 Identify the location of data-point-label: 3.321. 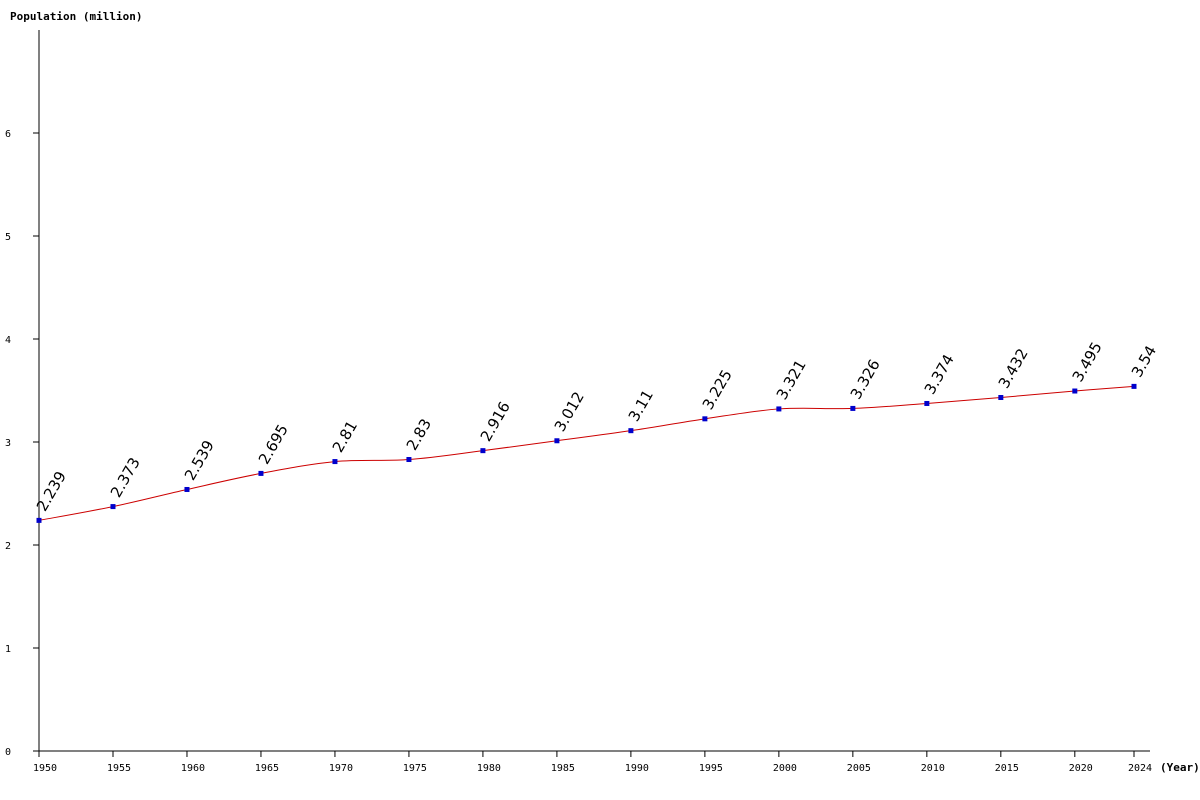
(791, 380).